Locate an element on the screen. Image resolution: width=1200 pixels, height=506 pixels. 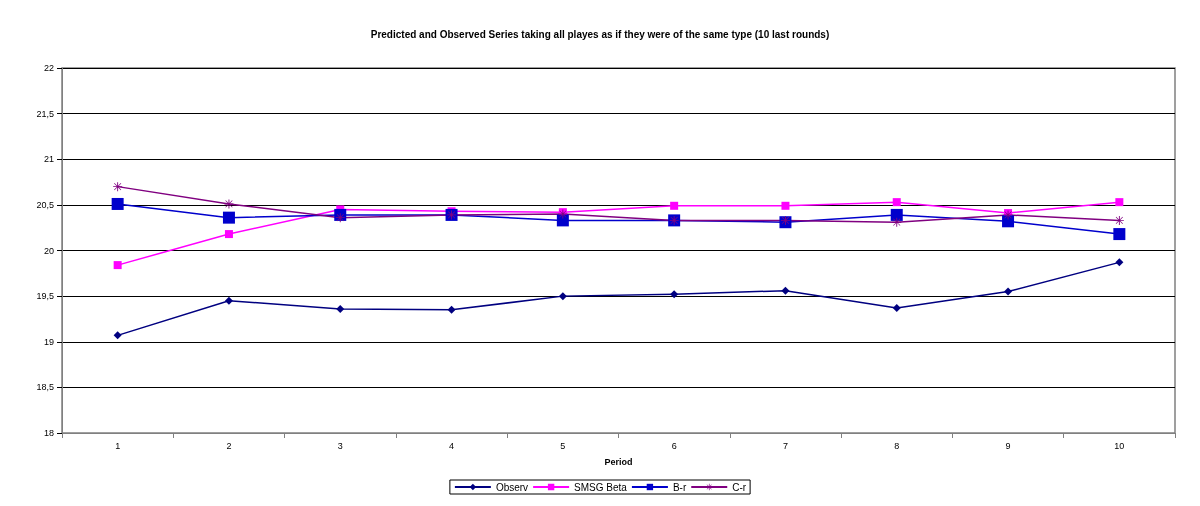
x-tick-label: 10 is located at coordinates (1119, 445).